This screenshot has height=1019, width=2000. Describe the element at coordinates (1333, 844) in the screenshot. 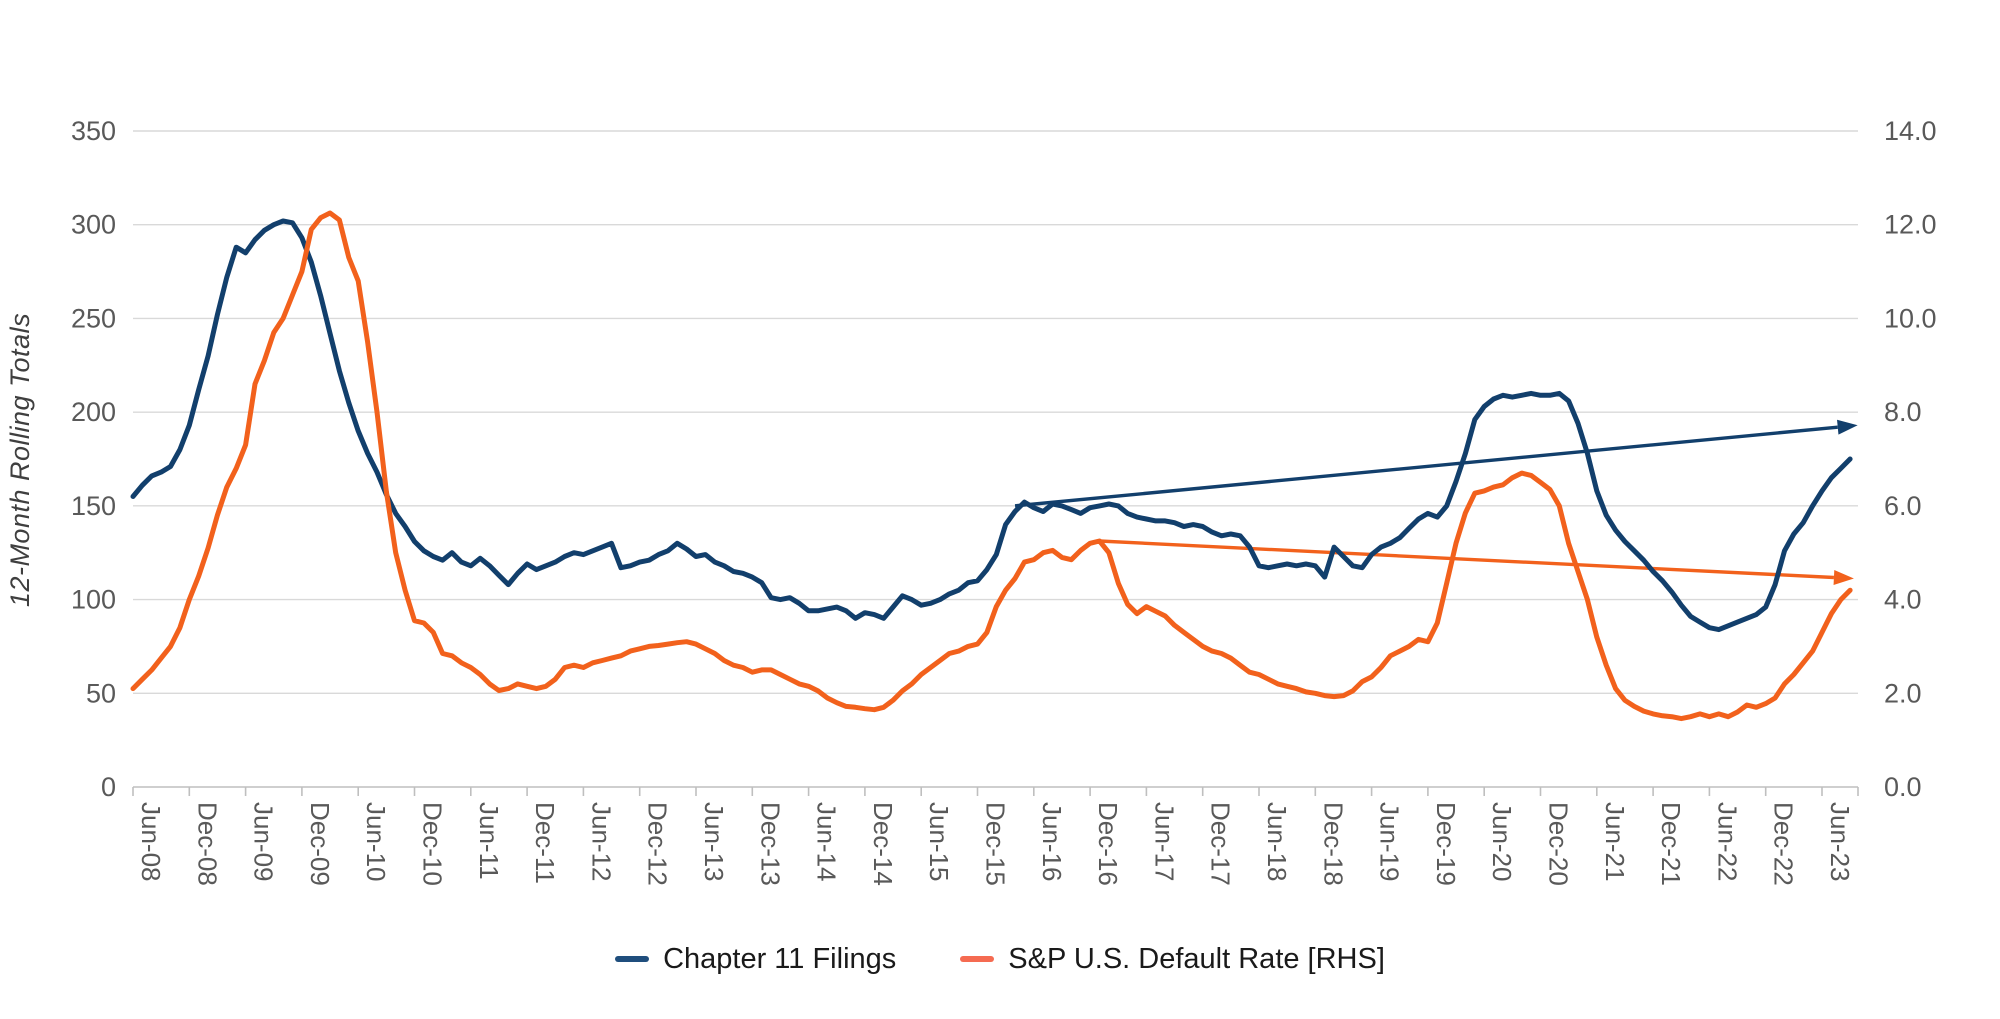

I see `x-axis-tick-label: Dec-18` at that location.